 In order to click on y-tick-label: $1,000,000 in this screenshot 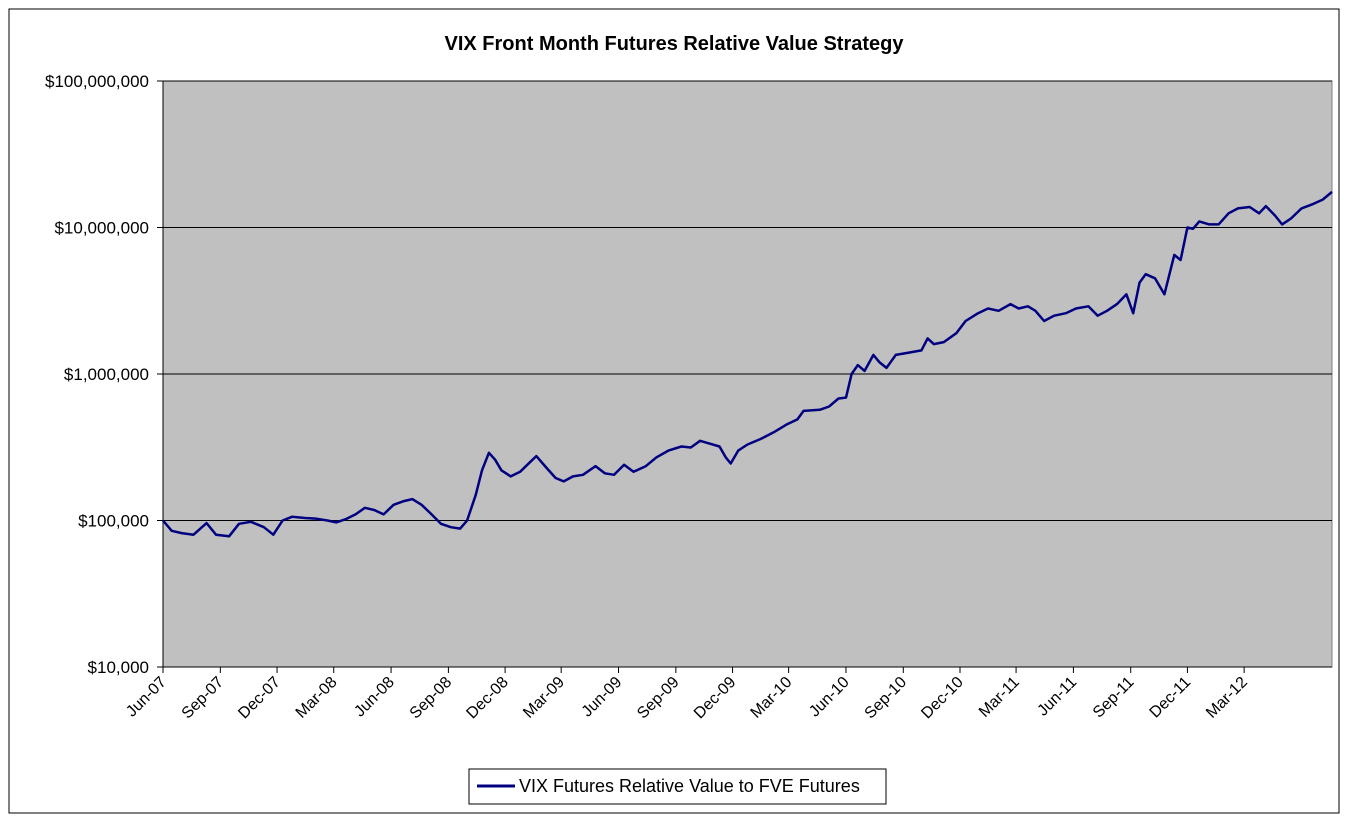, I will do `click(106, 374)`.